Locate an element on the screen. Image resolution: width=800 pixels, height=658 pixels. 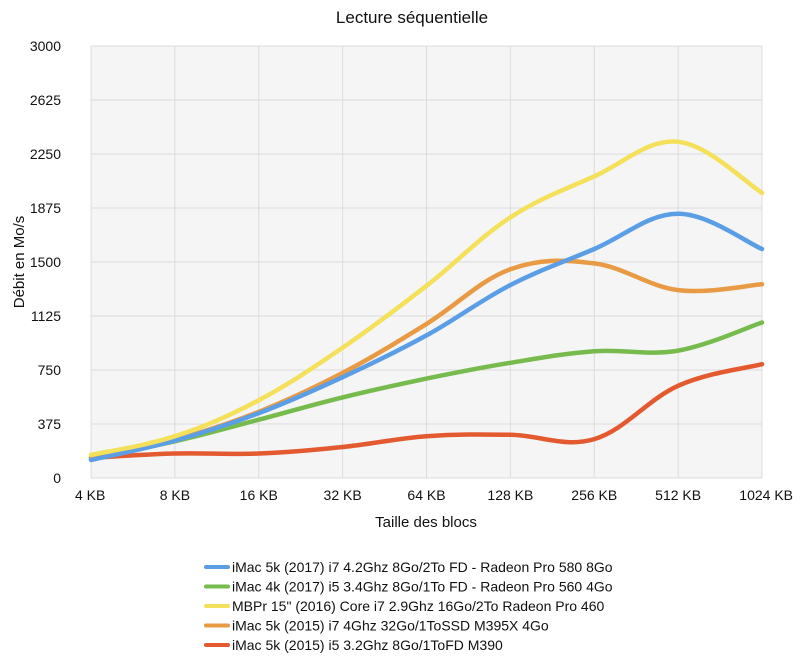
y-tick-label: 750 is located at coordinates (50, 370).